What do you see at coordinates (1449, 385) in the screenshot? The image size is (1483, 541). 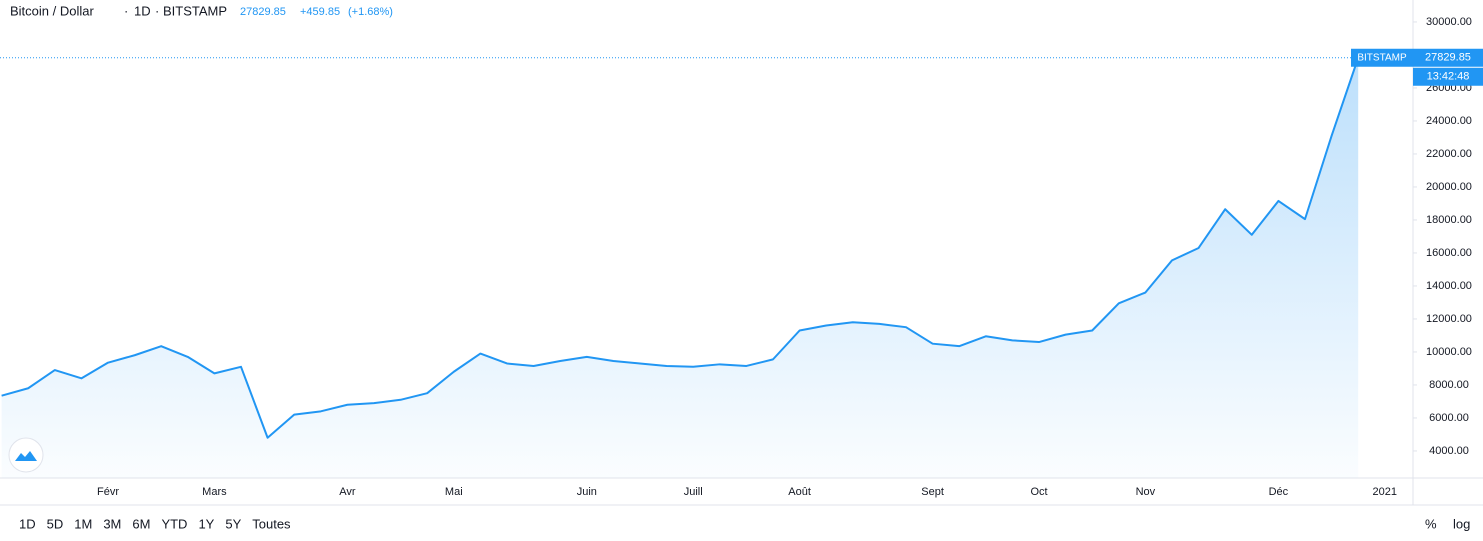 I see `y-tick-label: 8000.00` at bounding box center [1449, 385].